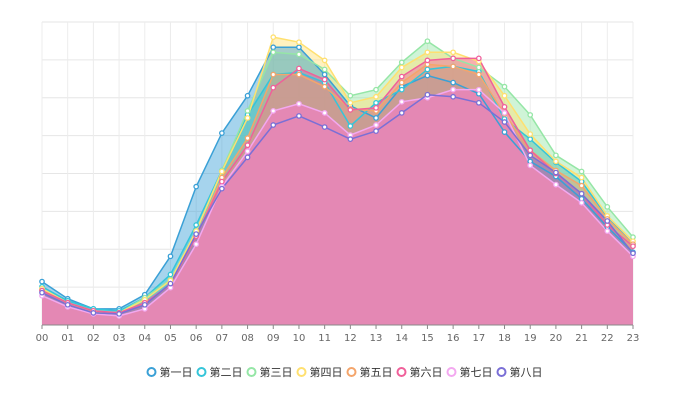  What do you see at coordinates (344, 372) in the screenshot?
I see `legend: 第一日 第二日 第三日 第四日 第五日 第六日 第七日 第八日` at bounding box center [344, 372].